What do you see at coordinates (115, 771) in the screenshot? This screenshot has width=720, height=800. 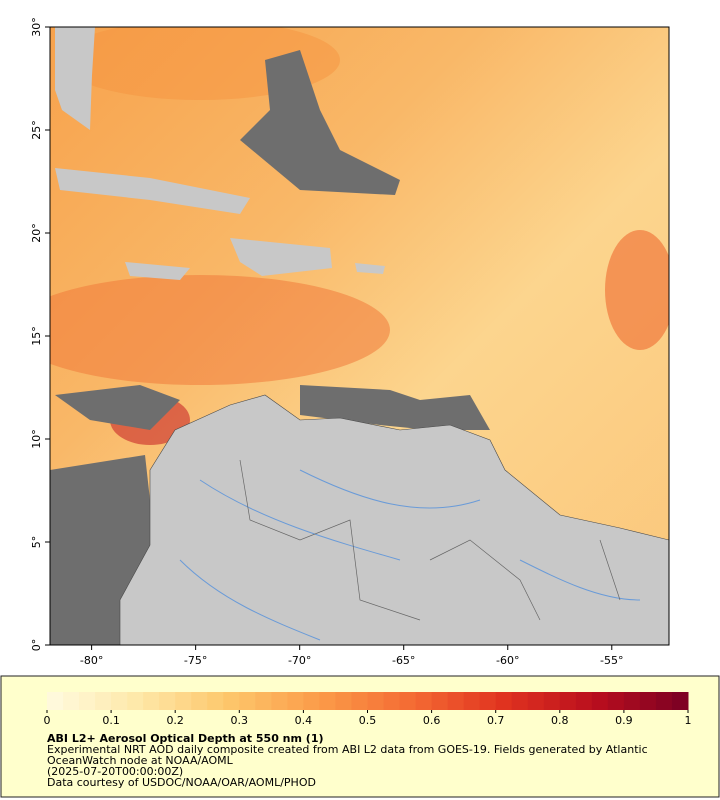 I see `caption-line: (2025-07-20T00:00:00Z)` at bounding box center [115, 771].